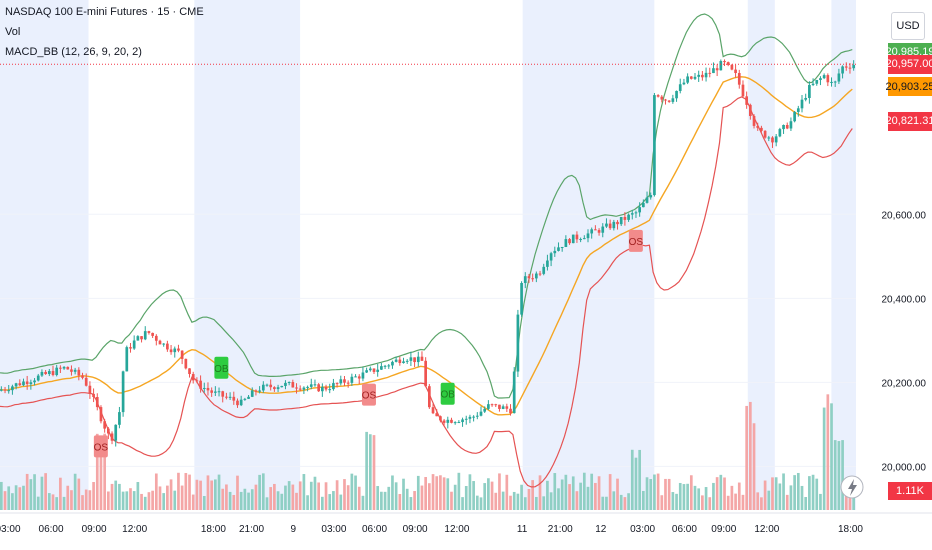  I want to click on signal-label: OS, so click(636, 242).